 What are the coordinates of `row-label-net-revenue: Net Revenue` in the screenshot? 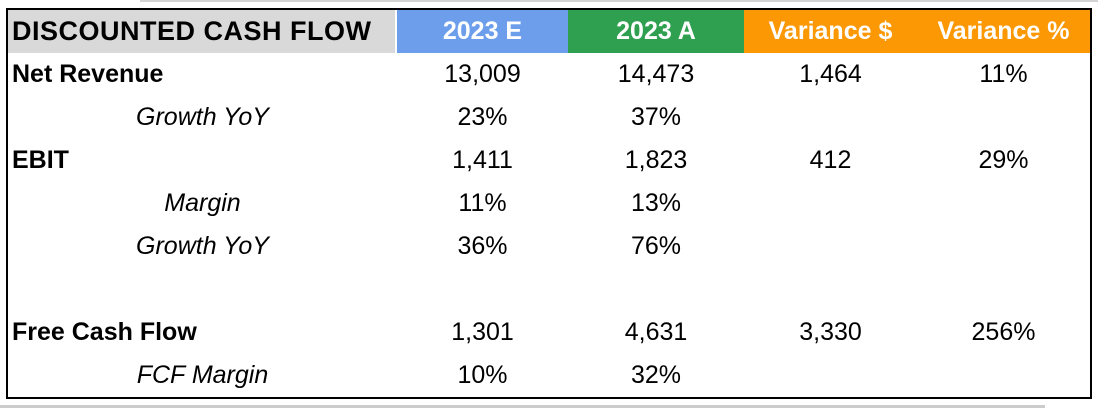 It's located at (88, 74).